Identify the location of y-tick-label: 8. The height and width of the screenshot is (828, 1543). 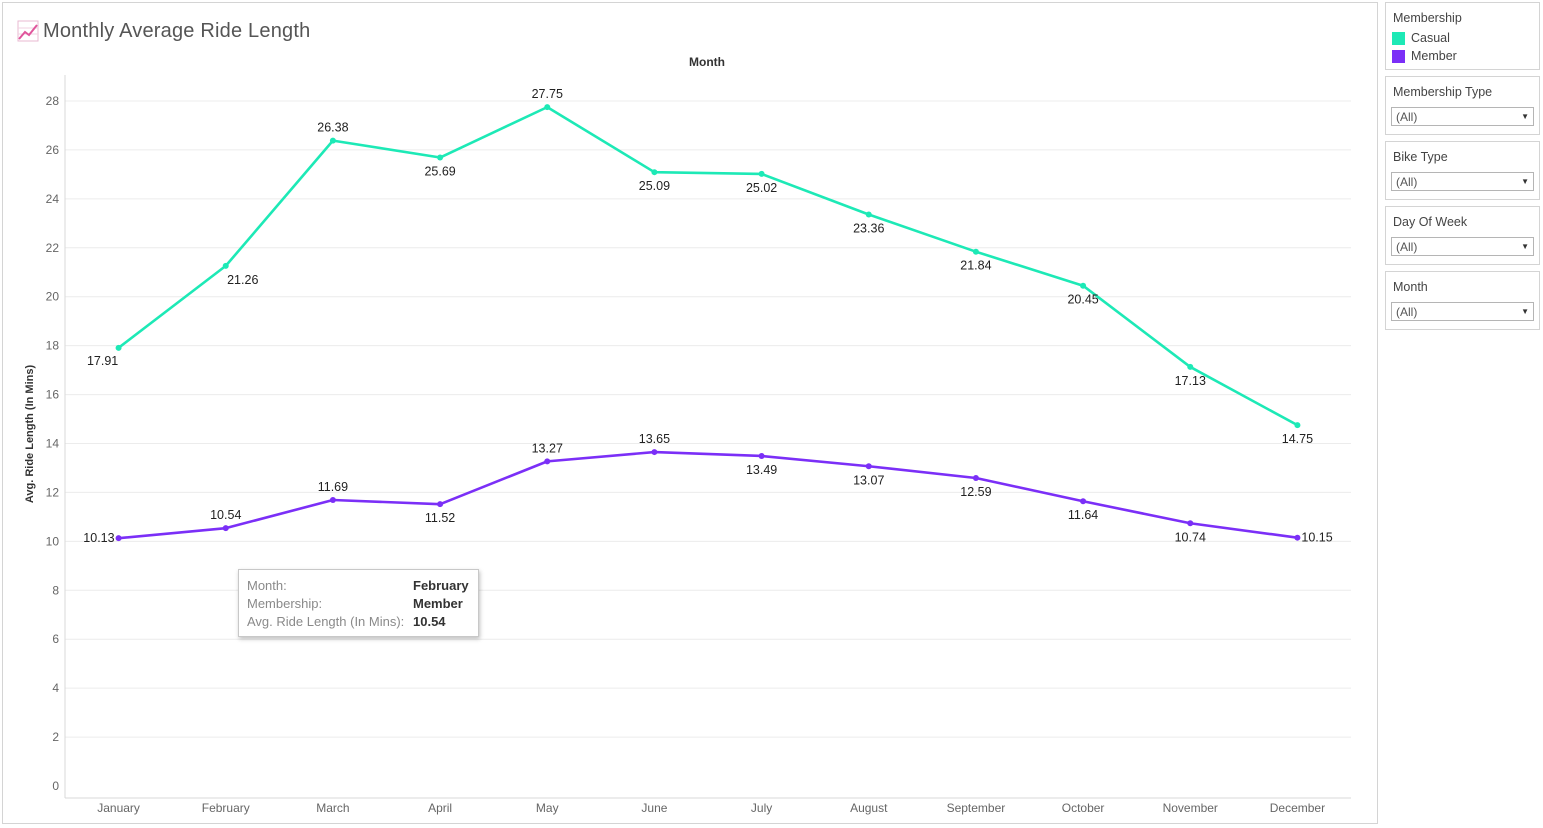
(55, 590).